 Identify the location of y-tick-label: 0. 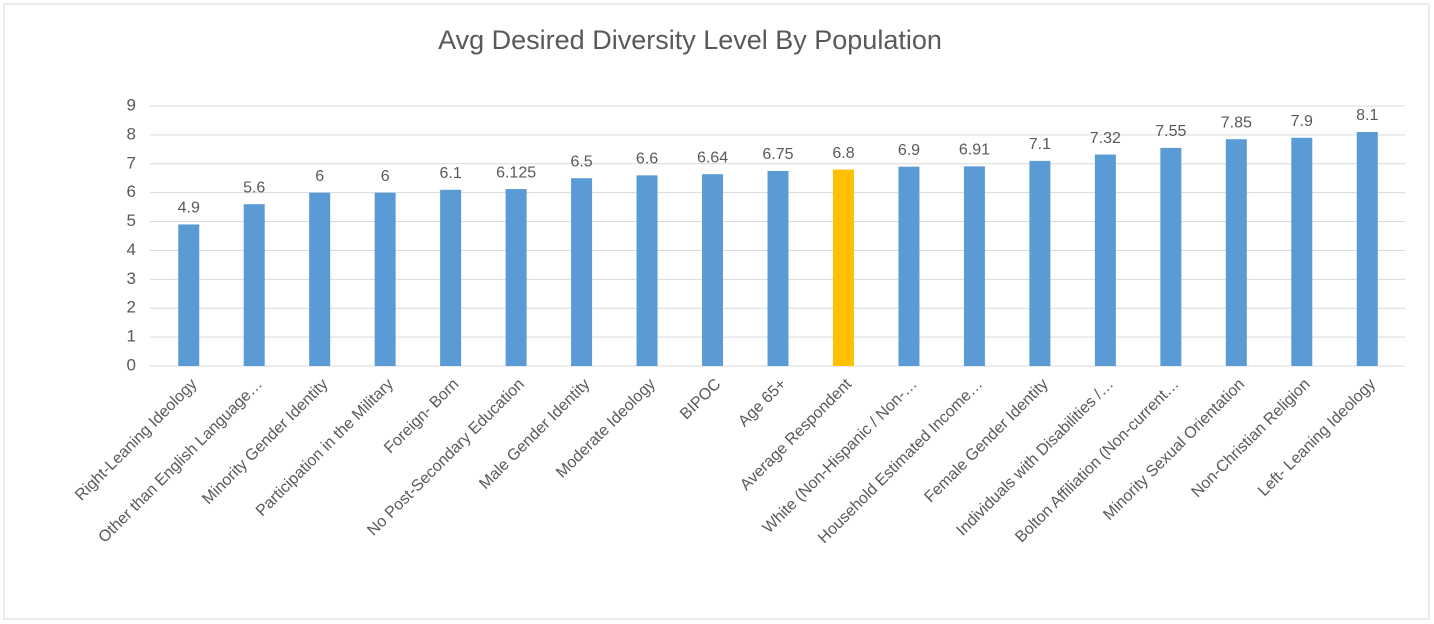
(131, 364).